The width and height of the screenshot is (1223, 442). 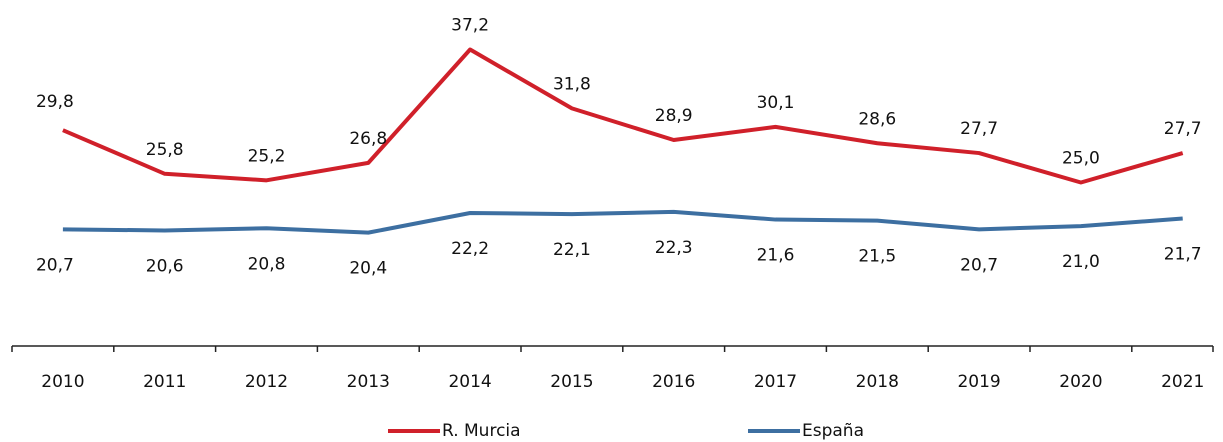 What do you see at coordinates (571, 382) in the screenshot?
I see `x-tick-label: 2015` at bounding box center [571, 382].